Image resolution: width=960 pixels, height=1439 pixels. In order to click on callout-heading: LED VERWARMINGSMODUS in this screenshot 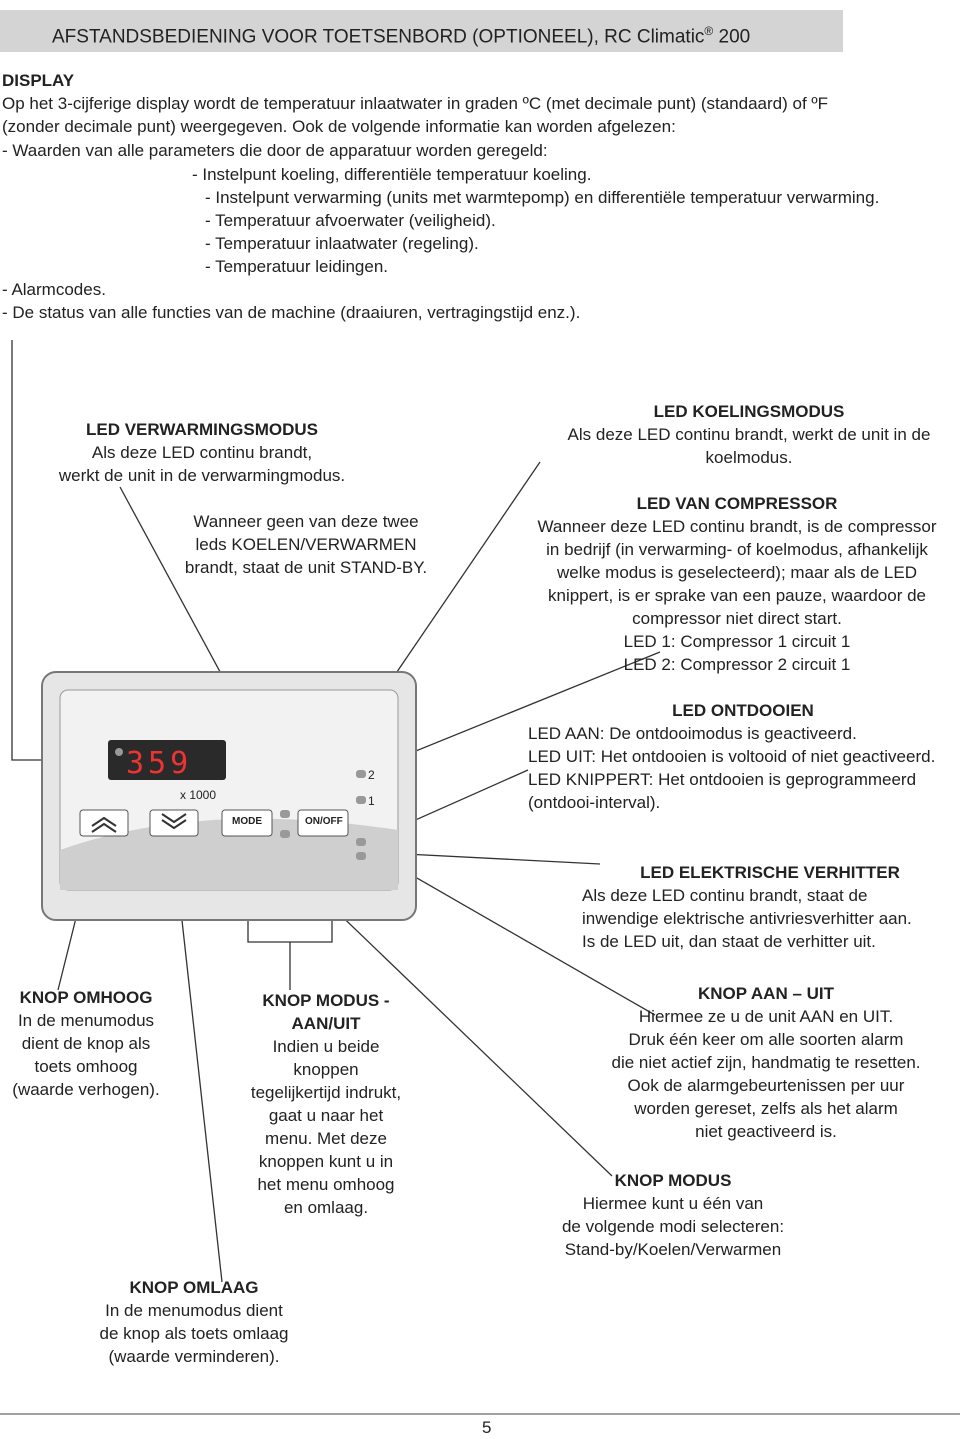, I will do `click(202, 429)`.